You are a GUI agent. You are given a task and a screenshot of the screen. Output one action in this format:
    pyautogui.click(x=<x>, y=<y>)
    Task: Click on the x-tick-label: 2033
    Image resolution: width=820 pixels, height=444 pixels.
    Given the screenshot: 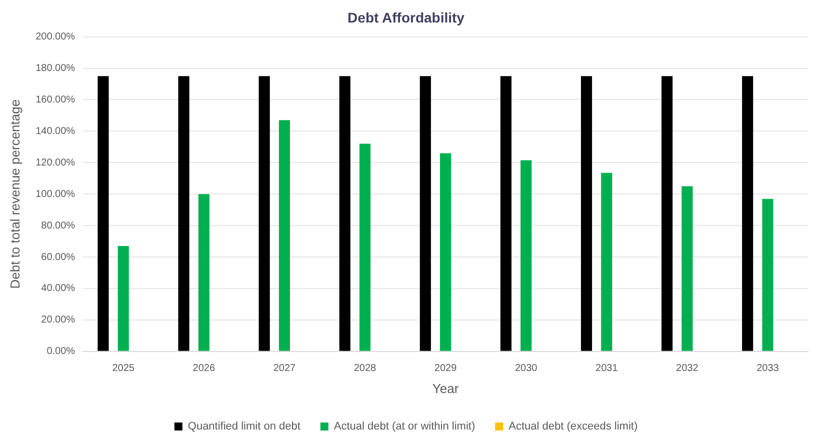 What is the action you would take?
    pyautogui.click(x=768, y=368)
    